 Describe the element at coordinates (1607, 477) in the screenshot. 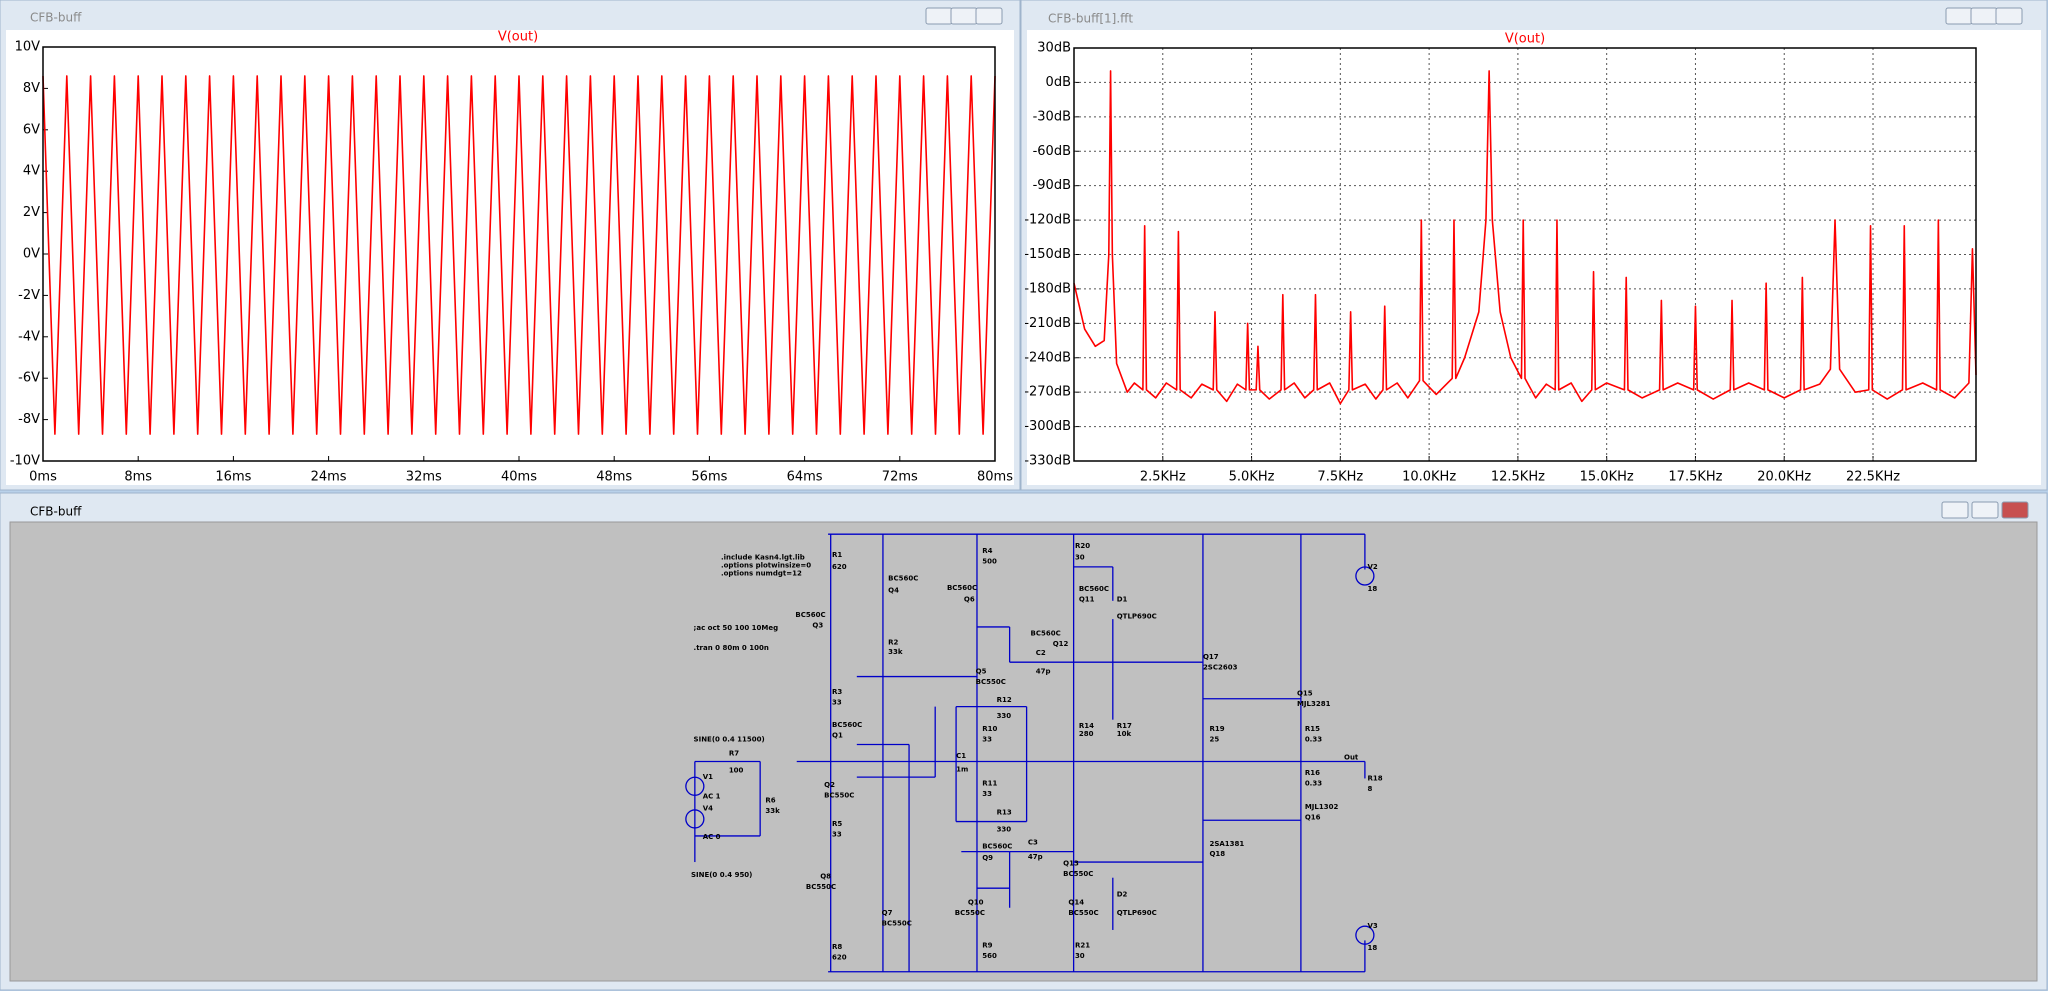

I see `x-tick-label: 15.0KHz` at that location.